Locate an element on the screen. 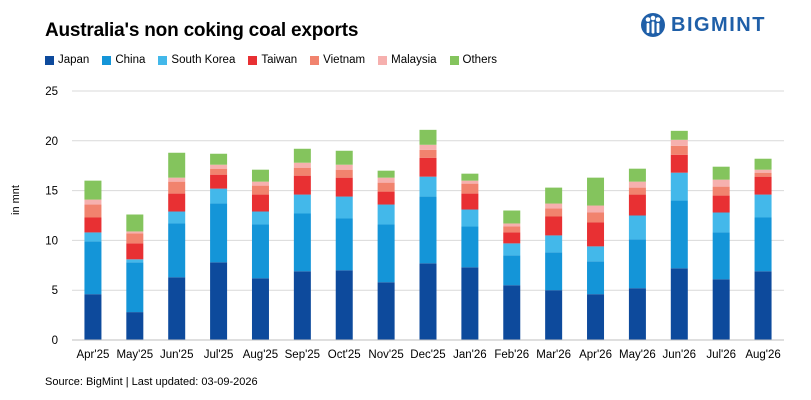 Image resolution: width=811 pixels, height=400 pixels. brand-logo: BIGMINT is located at coordinates (703, 25).